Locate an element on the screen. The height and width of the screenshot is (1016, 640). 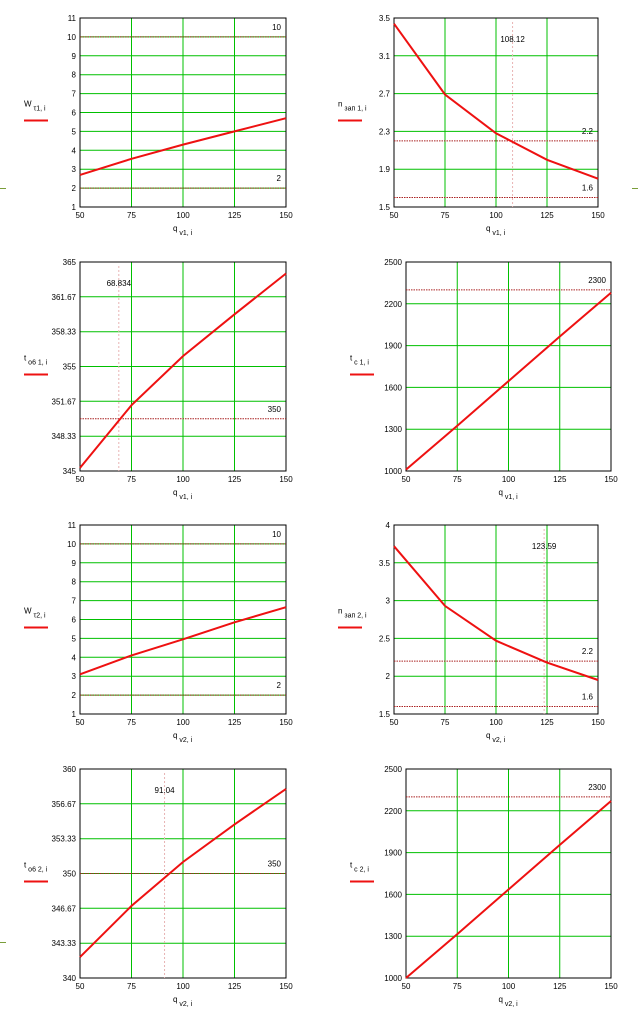
y-tick-label: 365 is located at coordinates (70, 262).